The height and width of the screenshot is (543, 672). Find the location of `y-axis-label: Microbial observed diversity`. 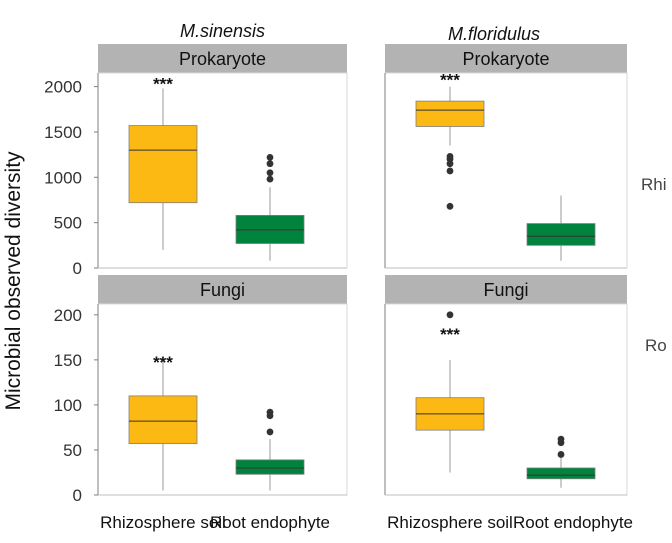

y-axis-label: Microbial observed diversity is located at coordinates (13, 281).